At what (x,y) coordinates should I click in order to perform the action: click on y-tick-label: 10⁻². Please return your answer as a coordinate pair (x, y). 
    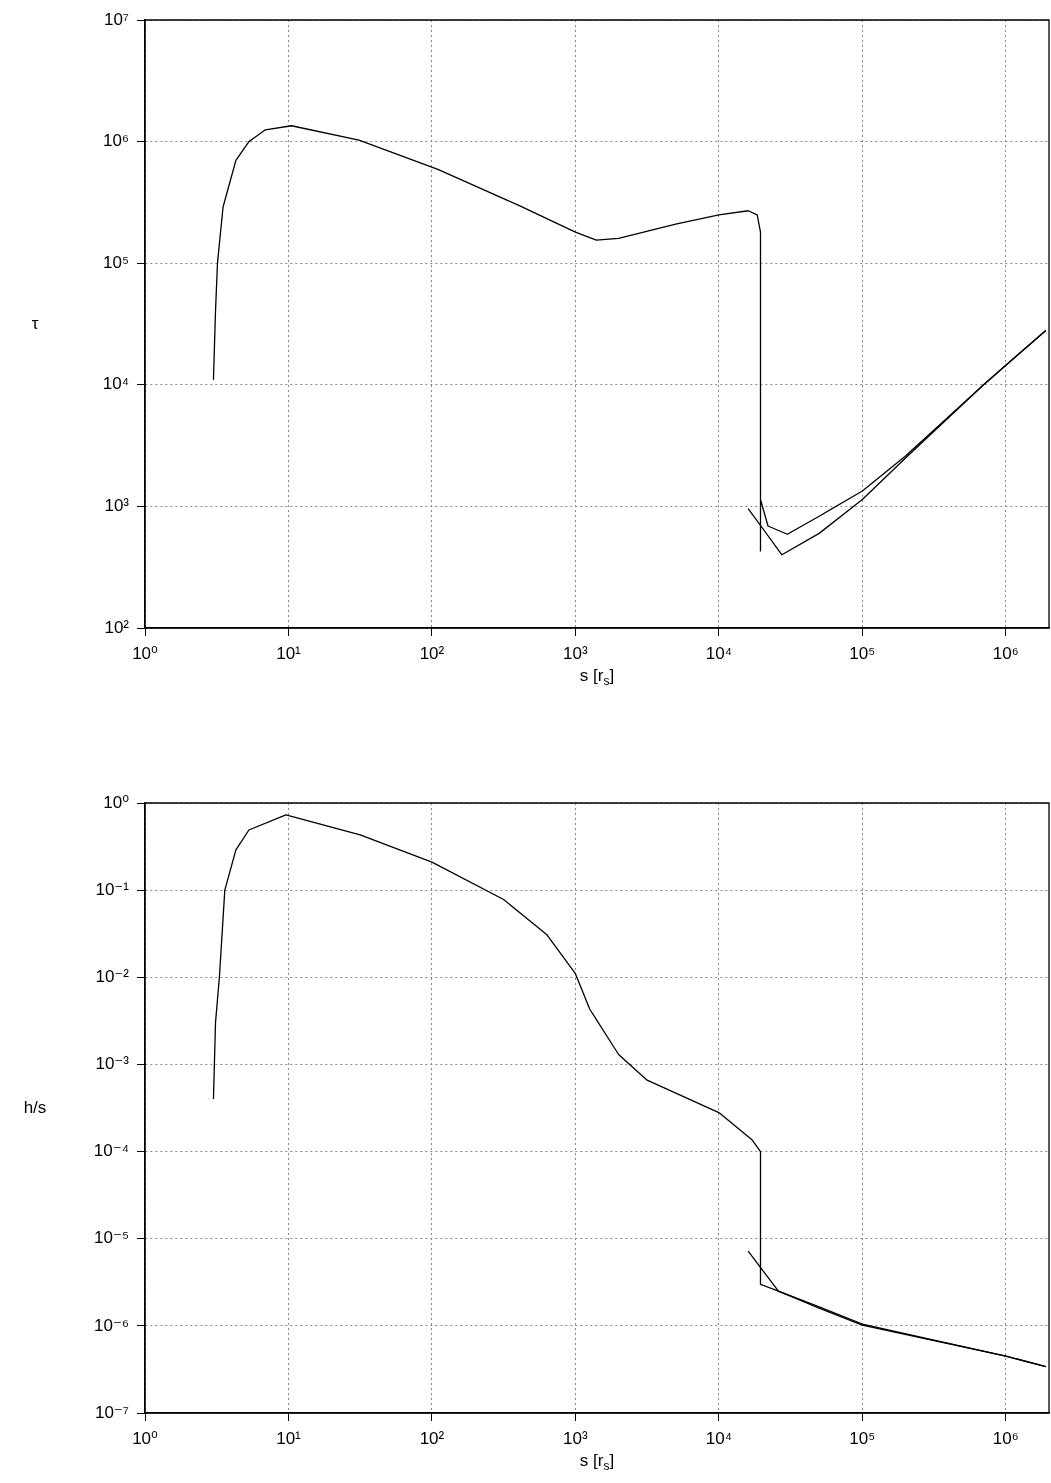
    Looking at the image, I should click on (112, 976).